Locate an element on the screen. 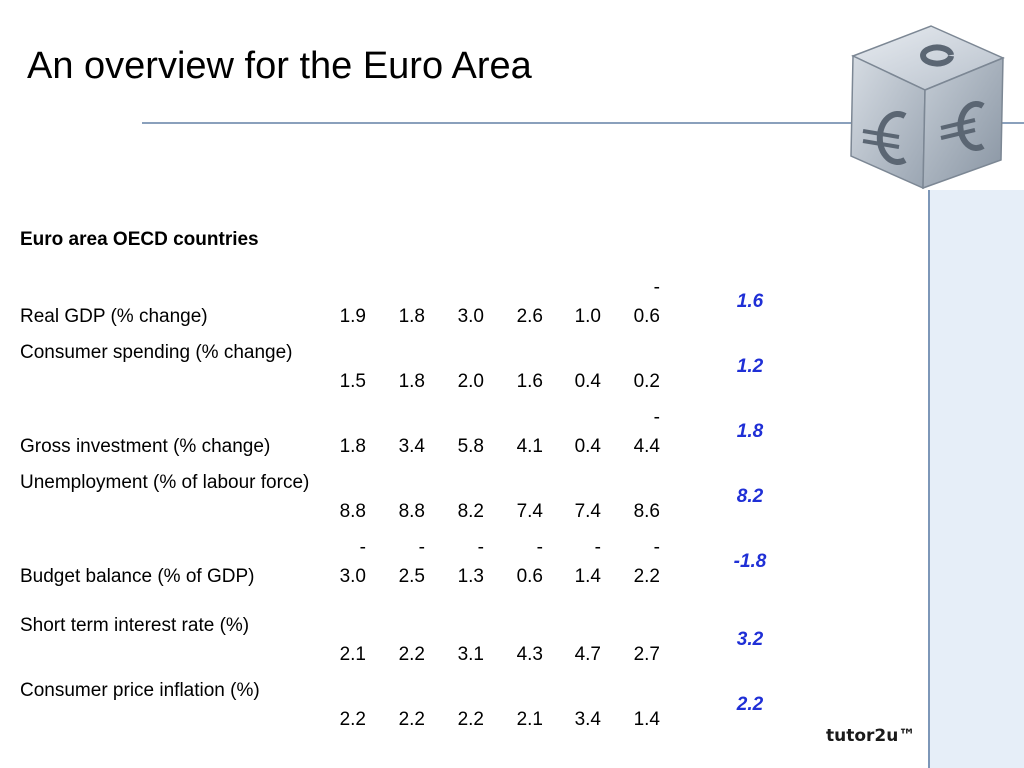 This screenshot has width=1024, height=768. row-label: Consumer spending (% change) is located at coordinates (156, 352).